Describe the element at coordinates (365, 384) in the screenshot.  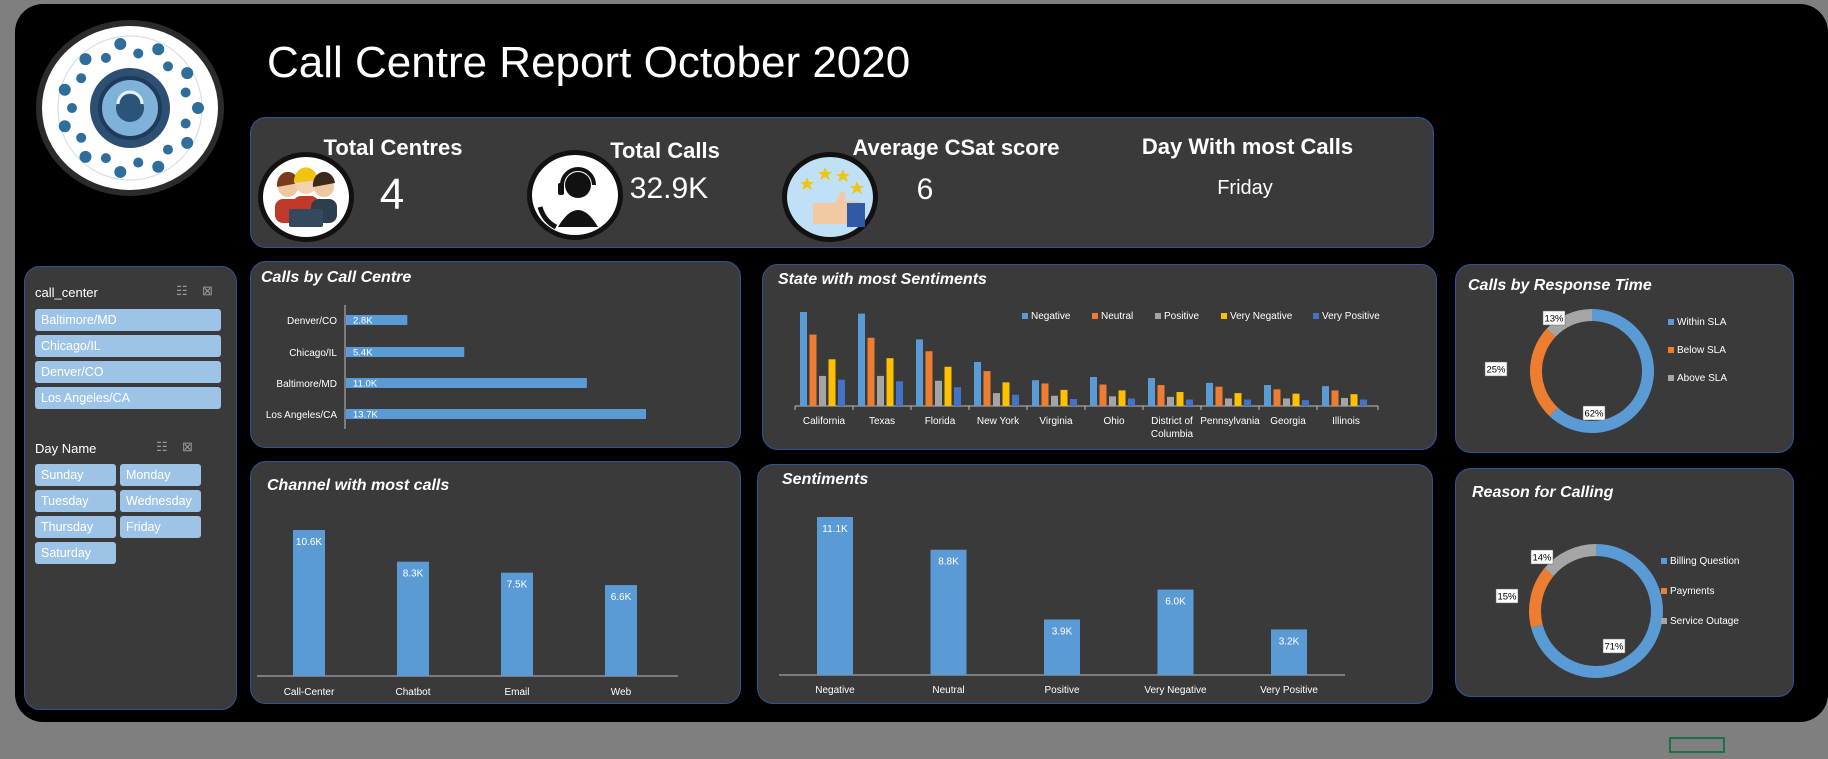
I see `data-label: 11.0K` at that location.